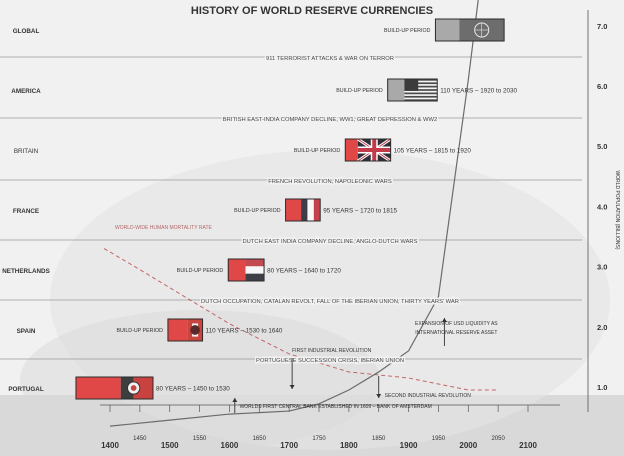 The image size is (624, 456). I want to click on chart-title: HISTORY OF WORLD RESERVE CURRENCIES, so click(312, 11).